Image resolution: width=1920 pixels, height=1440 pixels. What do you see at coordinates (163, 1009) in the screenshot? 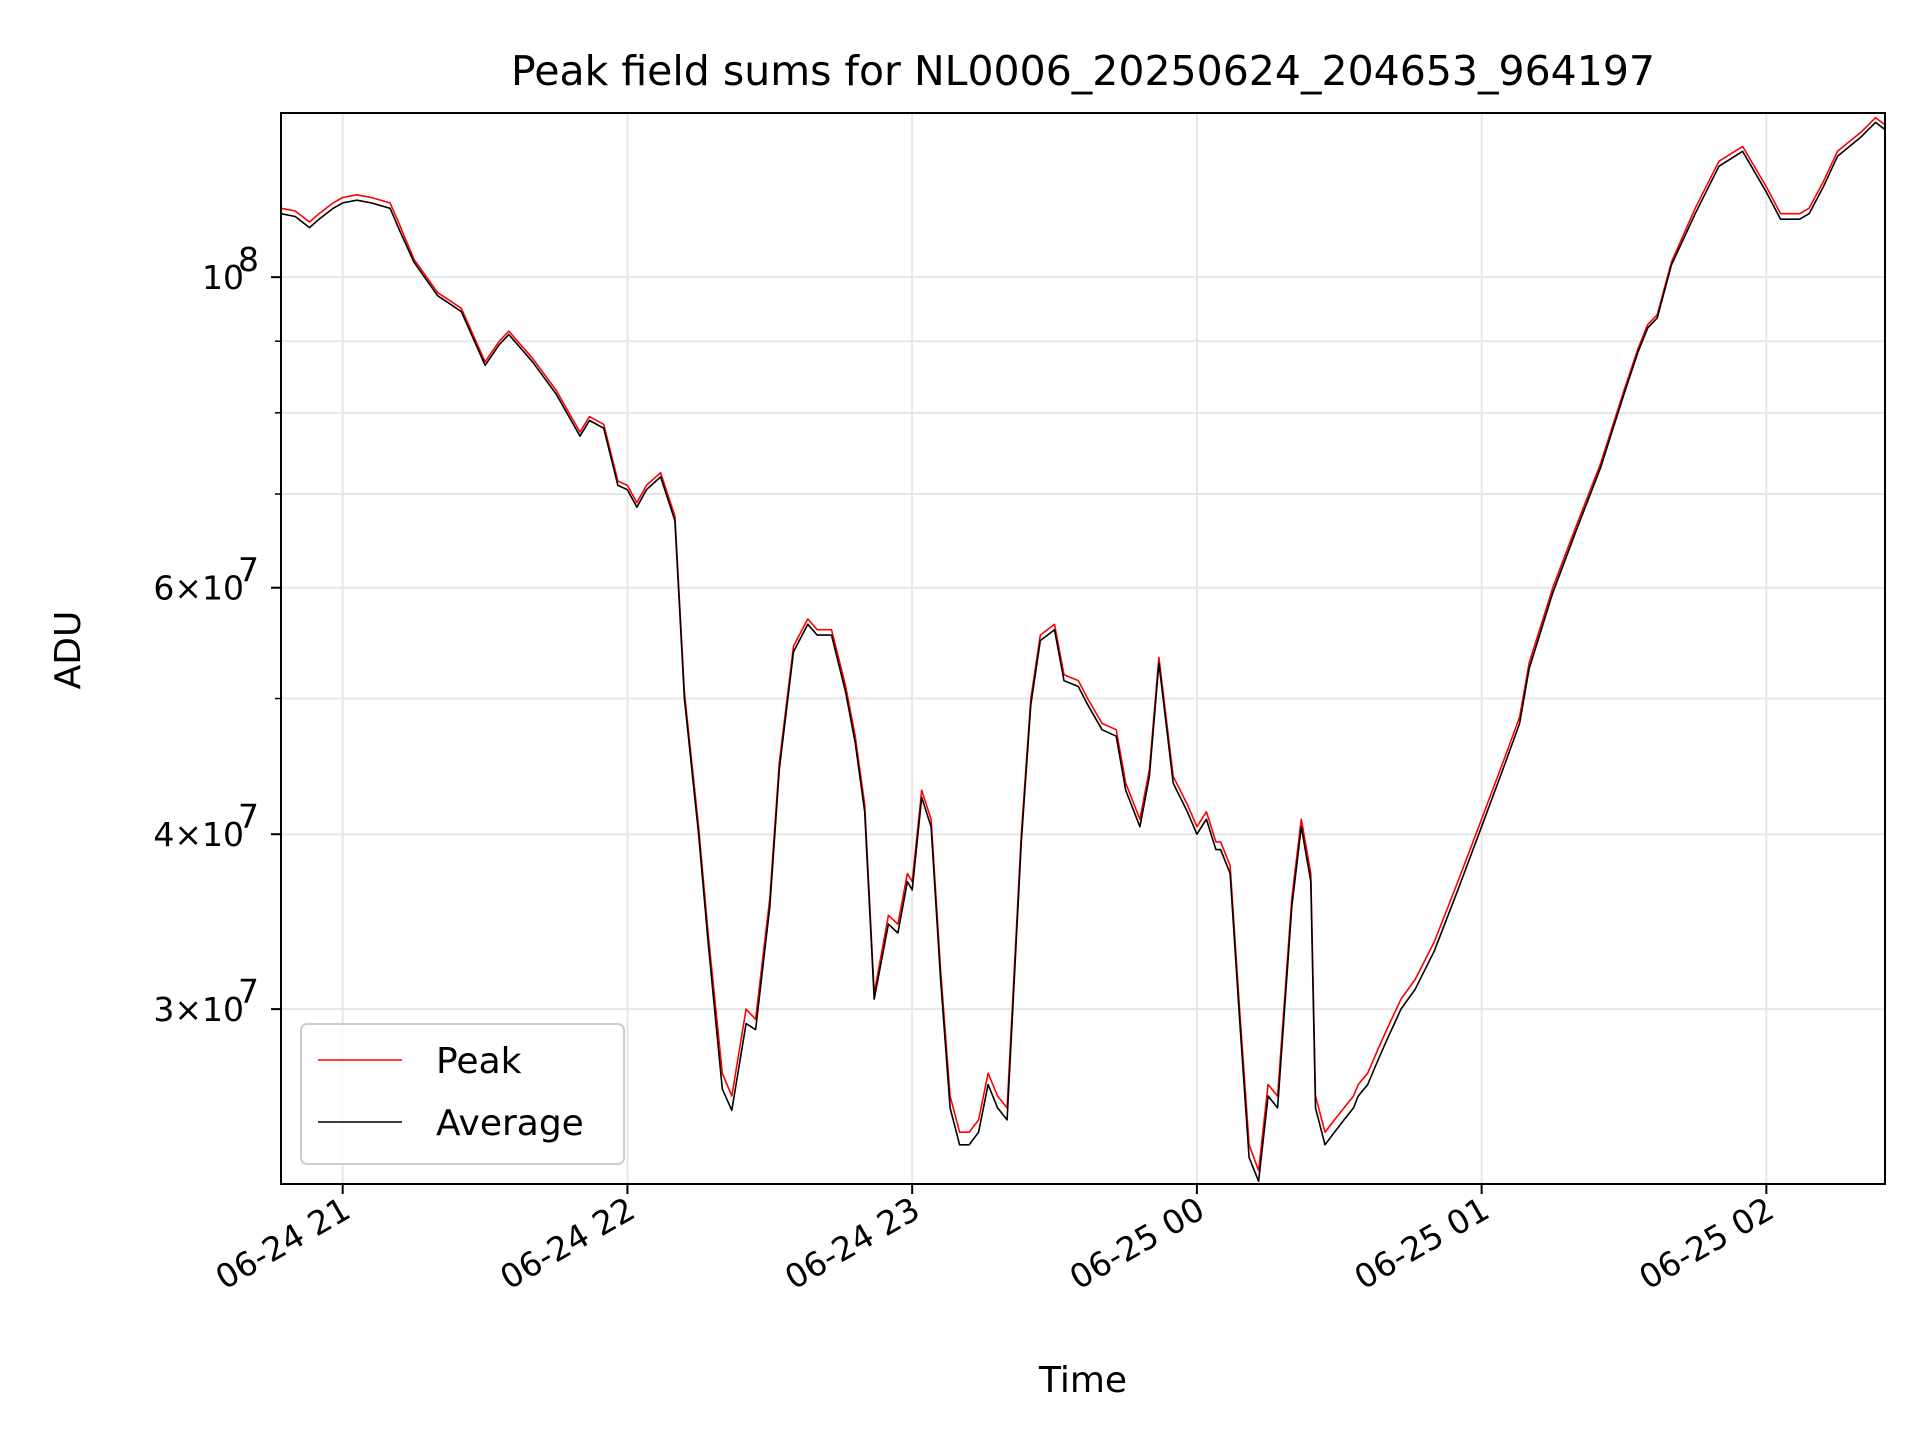
I see `y-tick-label-mantissa: 3` at bounding box center [163, 1009].